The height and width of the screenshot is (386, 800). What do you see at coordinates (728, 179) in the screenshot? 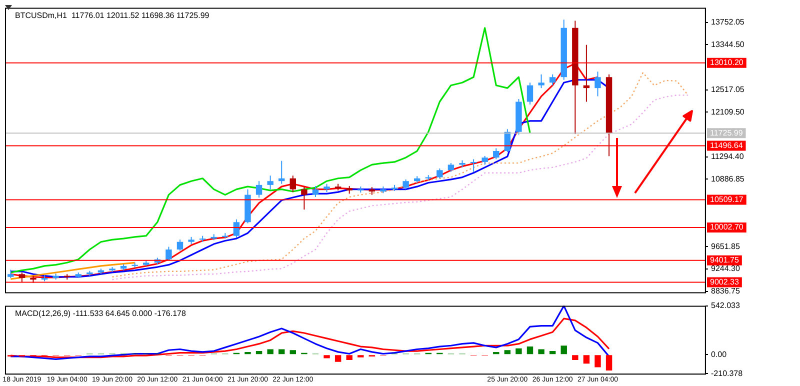
I see `y-tick-label: 10886.85` at bounding box center [728, 179].